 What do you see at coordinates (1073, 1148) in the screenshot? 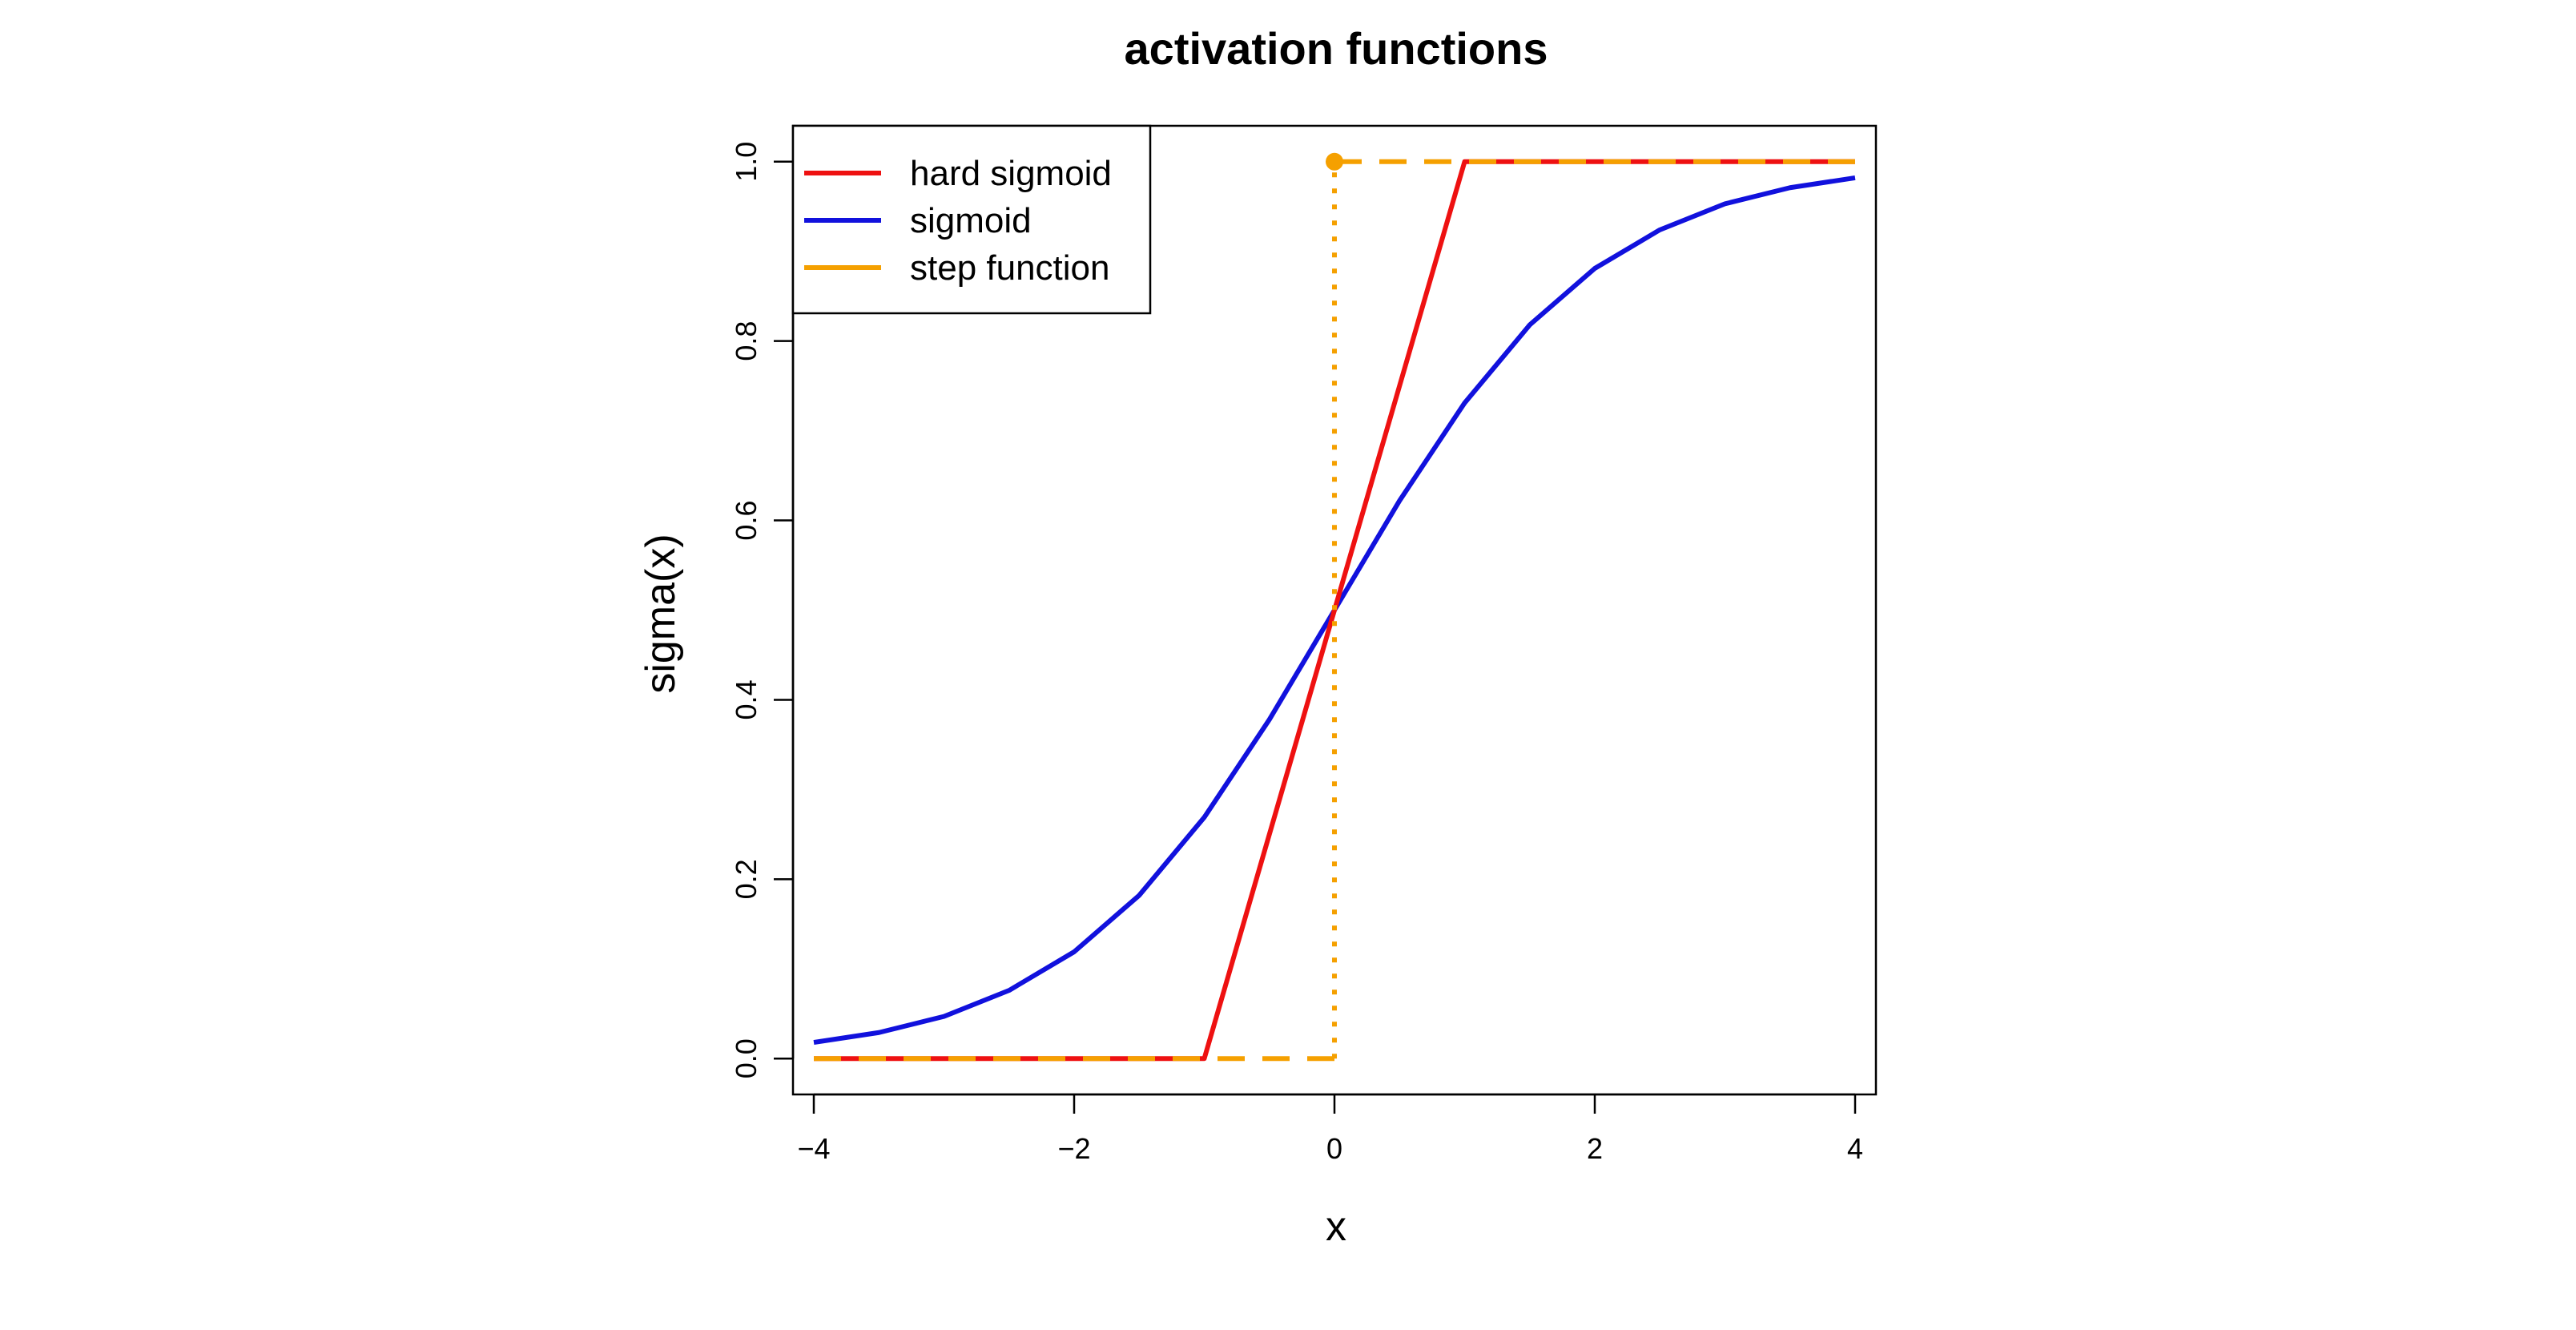
I see `x-tick-label: −2` at bounding box center [1073, 1148].